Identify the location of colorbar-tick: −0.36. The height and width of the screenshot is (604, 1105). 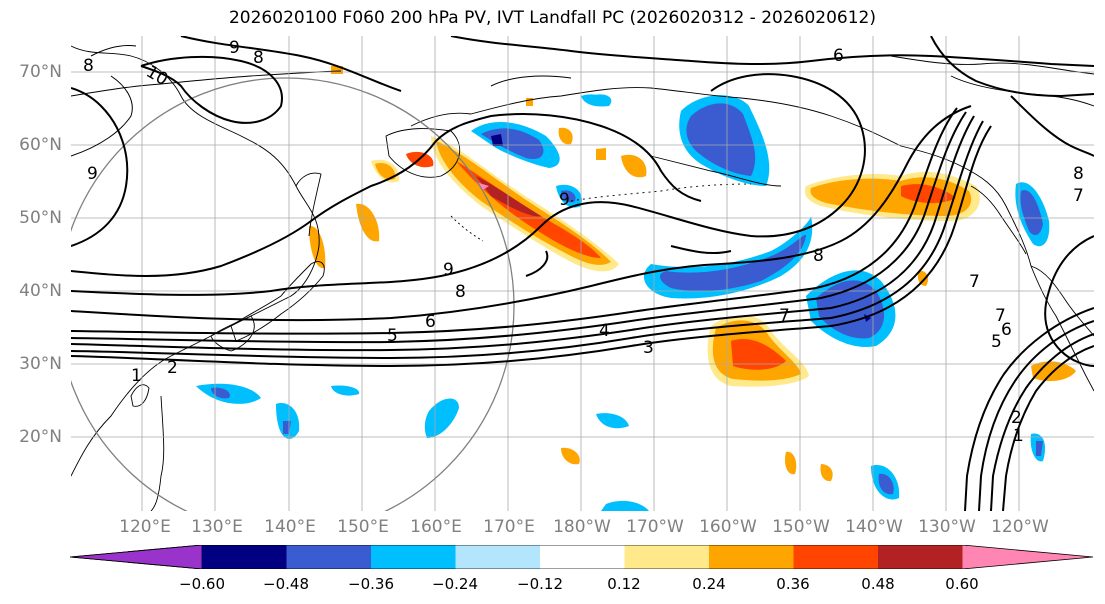
(371, 584).